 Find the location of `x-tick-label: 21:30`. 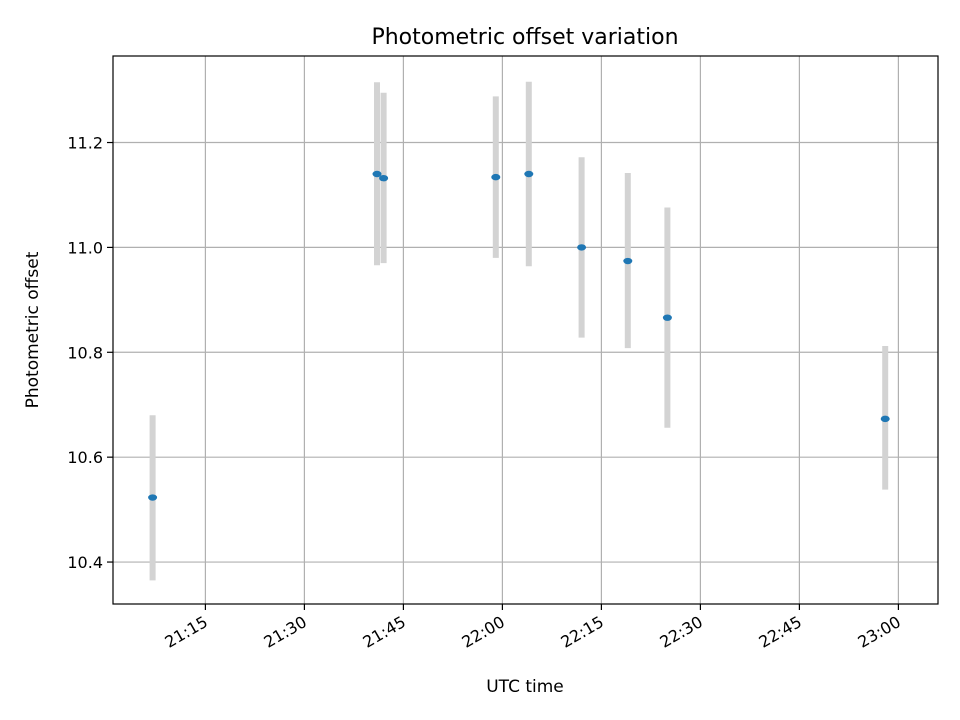

x-tick-label: 21:30 is located at coordinates (285, 632).